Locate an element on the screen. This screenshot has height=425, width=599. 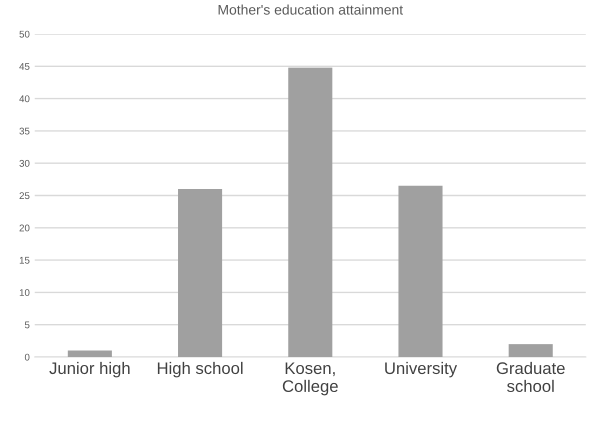
y-tick-label: 15 is located at coordinates (25, 260).